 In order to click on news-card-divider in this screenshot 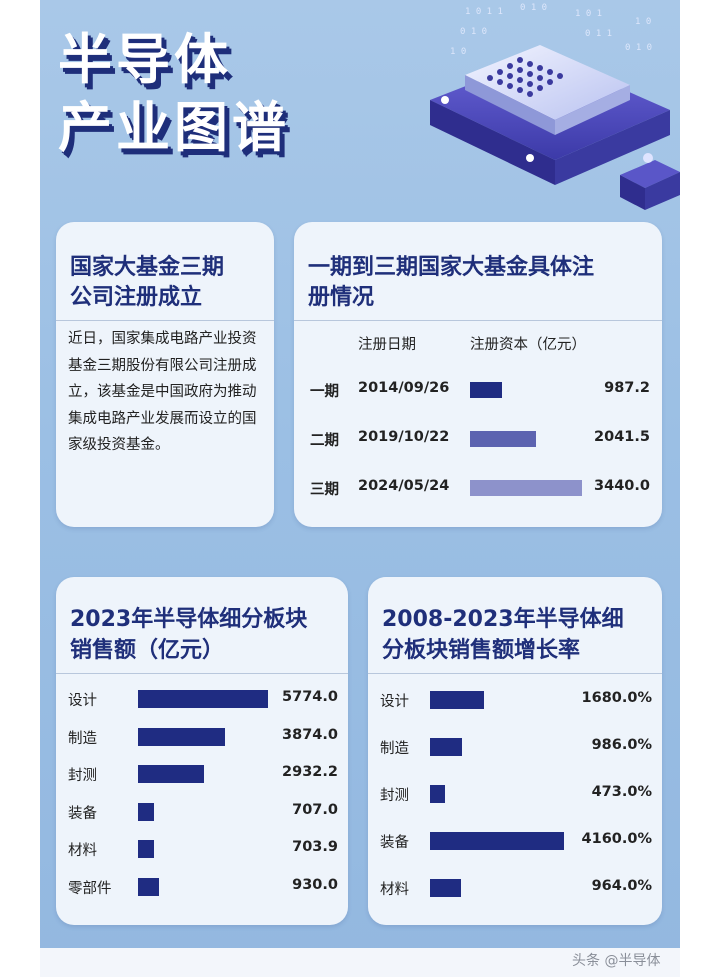, I will do `click(165, 320)`.